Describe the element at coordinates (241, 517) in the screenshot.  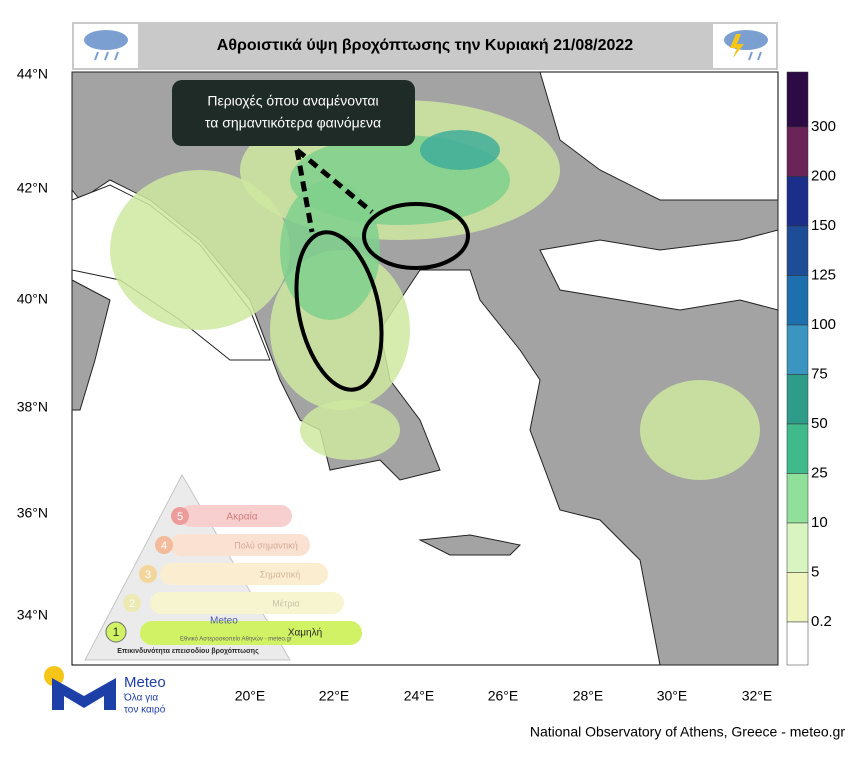
I see `risk-label: Ακραία` at that location.